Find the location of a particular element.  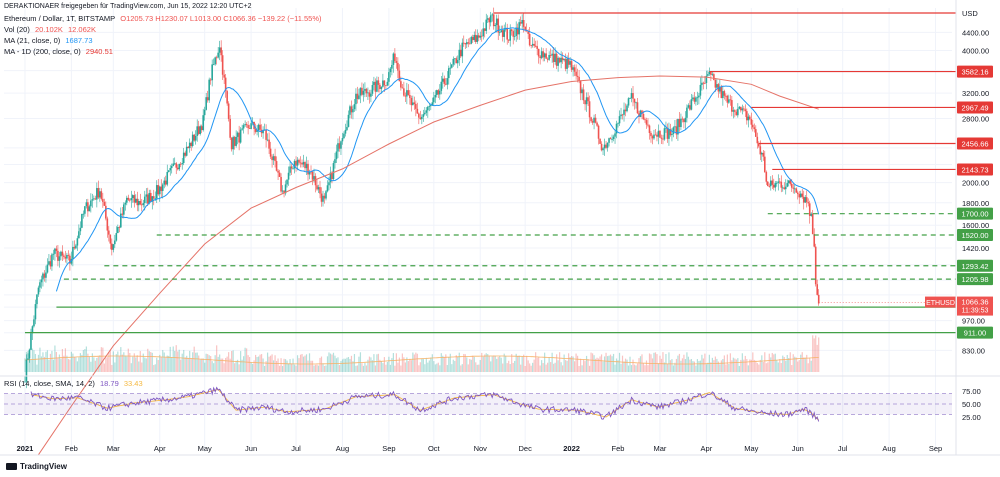

volume-ma-line is located at coordinates (421, 360).